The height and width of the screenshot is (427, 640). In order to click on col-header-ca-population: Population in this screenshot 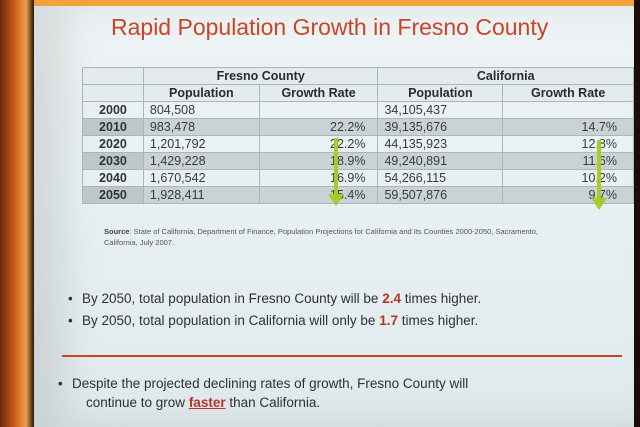, I will do `click(440, 93)`.